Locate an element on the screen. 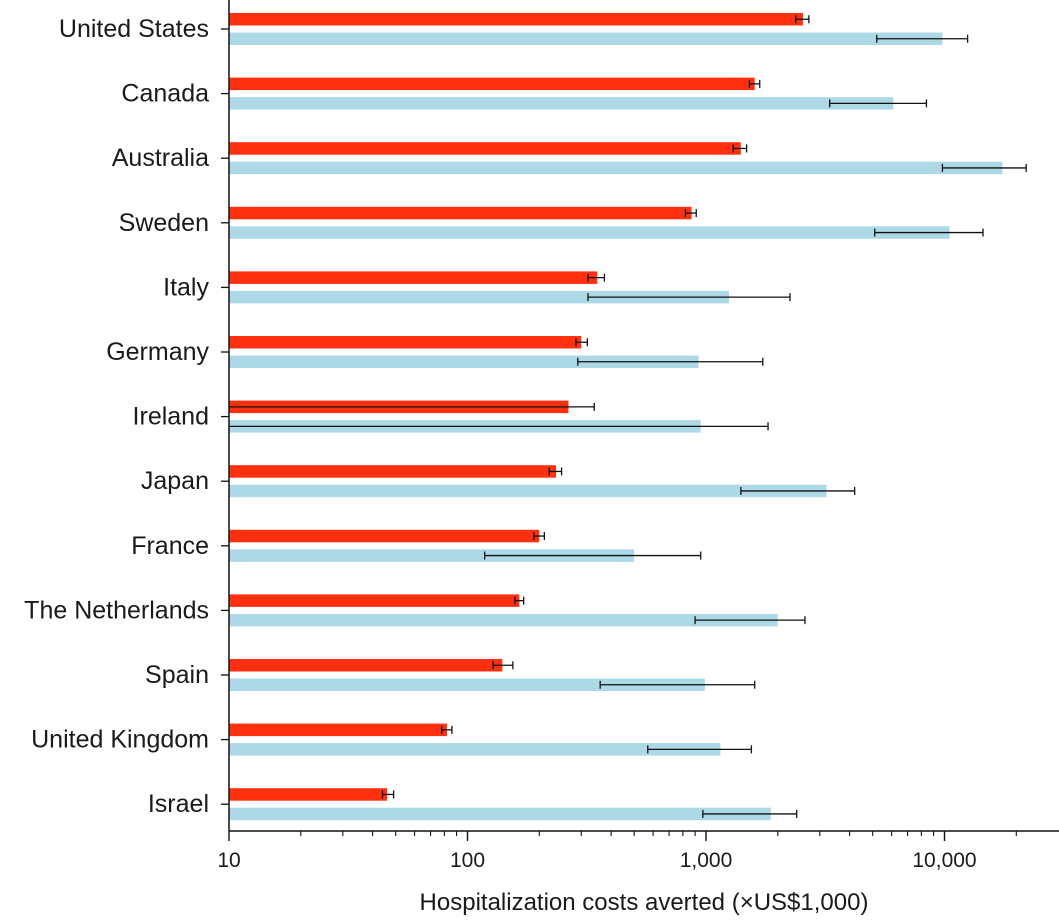 This screenshot has width=1059, height=922. category-label: France is located at coordinates (170, 546).